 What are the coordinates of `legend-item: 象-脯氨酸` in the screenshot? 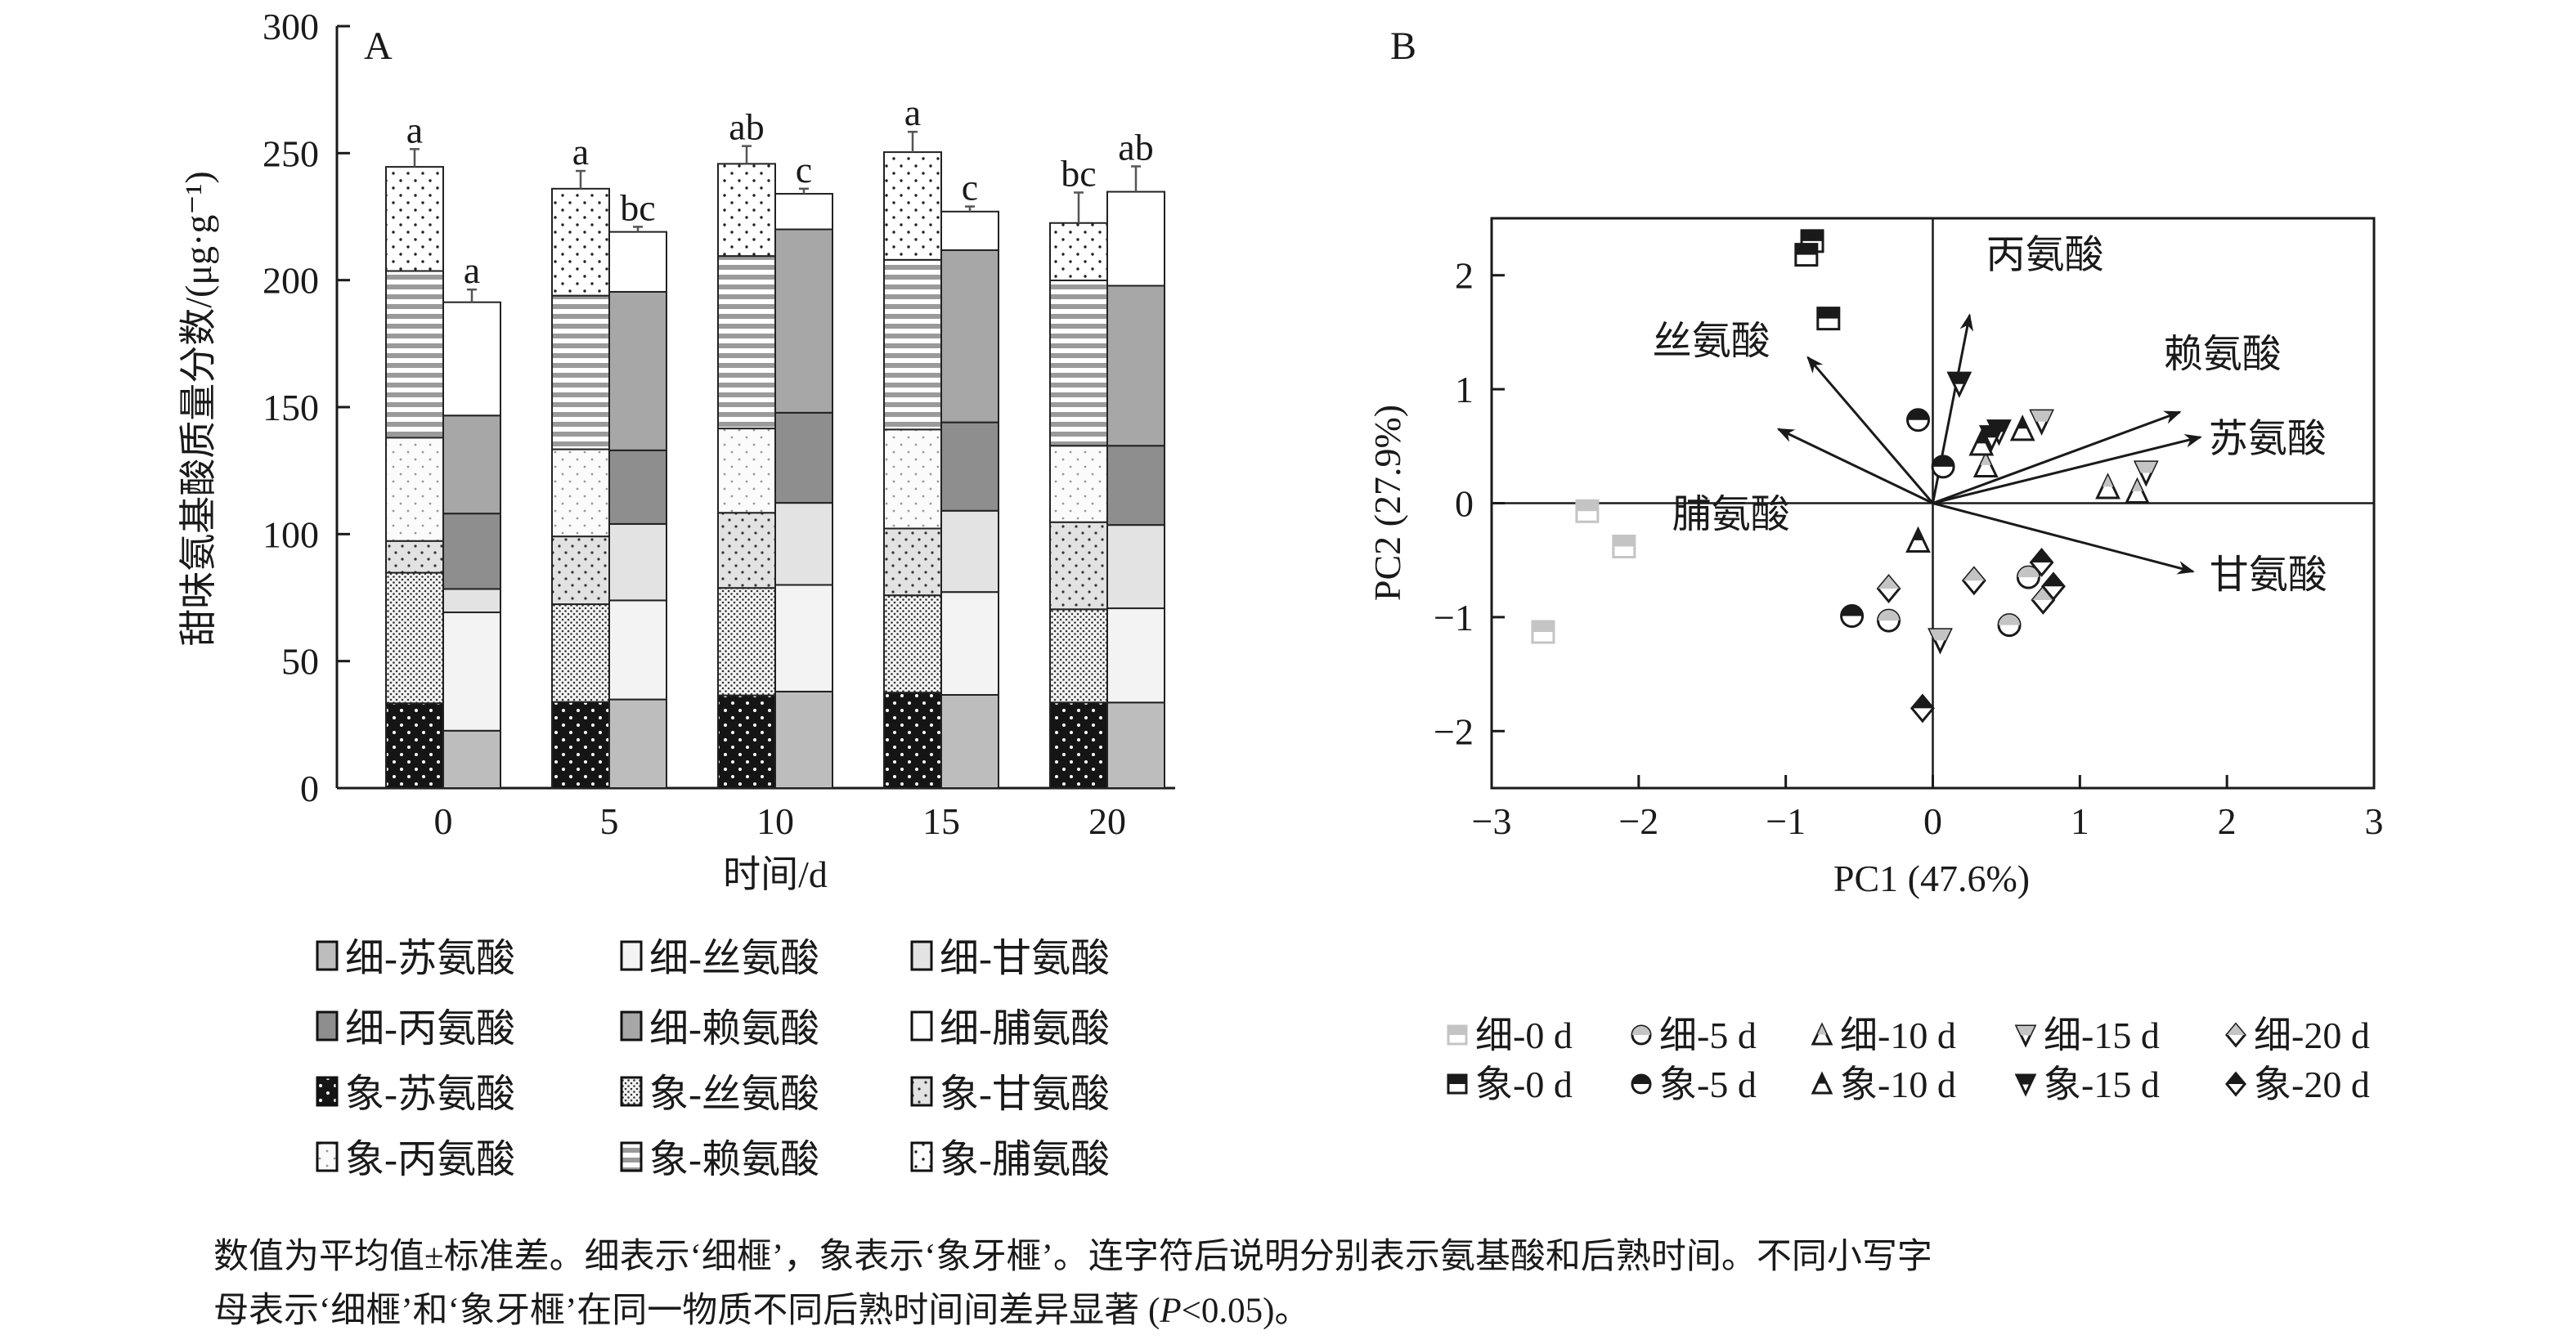 It's located at (1010, 1160).